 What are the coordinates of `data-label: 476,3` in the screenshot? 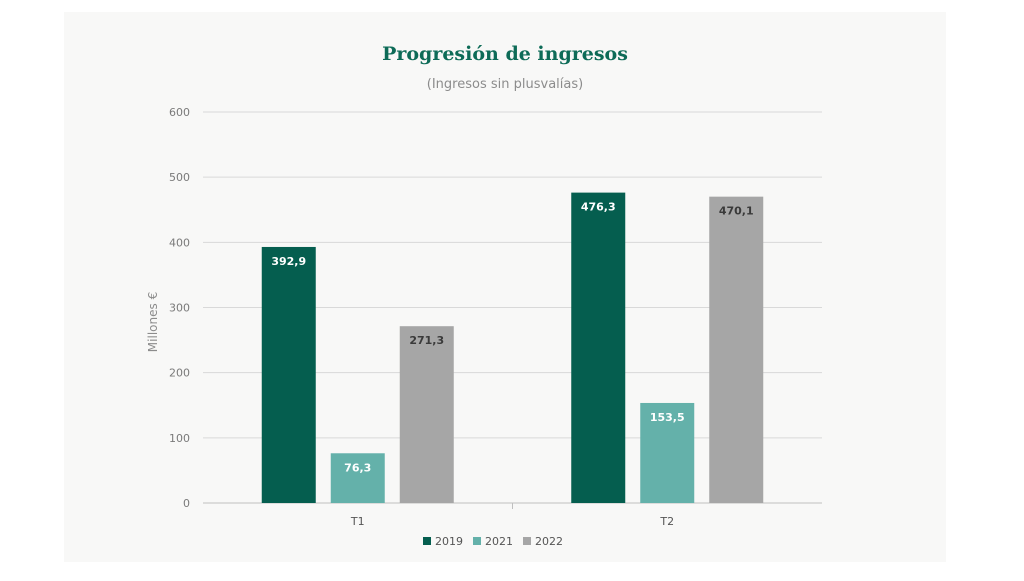 It's located at (598, 207).